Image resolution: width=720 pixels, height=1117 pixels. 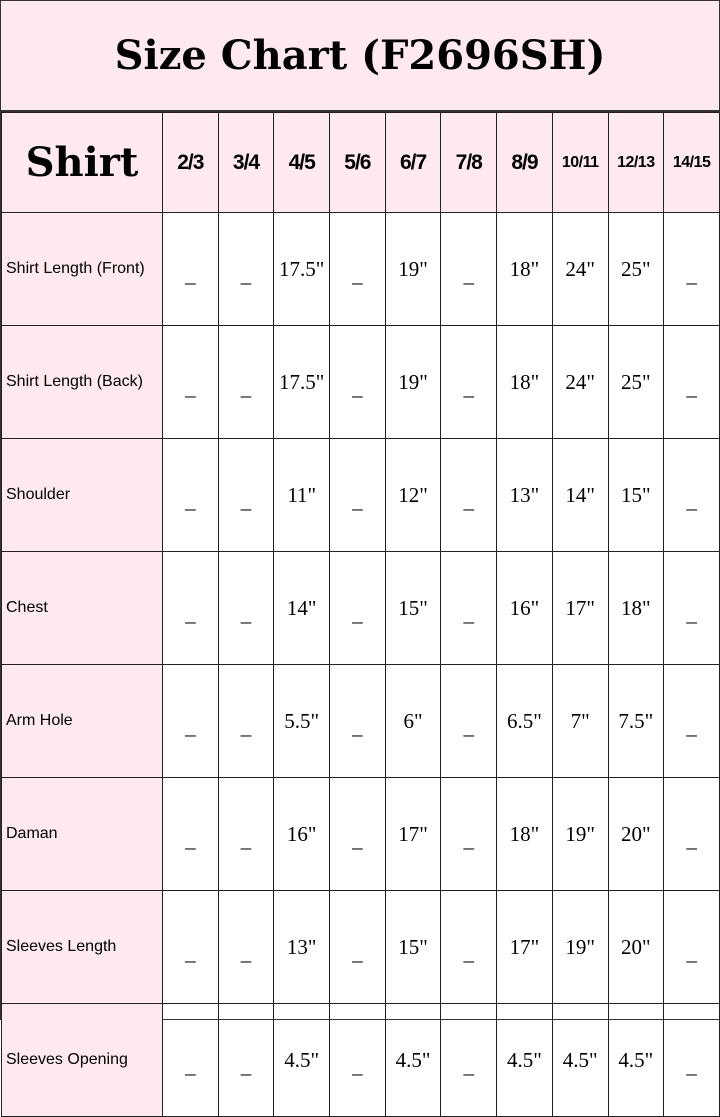 I want to click on measurement-value: 16", so click(x=302, y=834).